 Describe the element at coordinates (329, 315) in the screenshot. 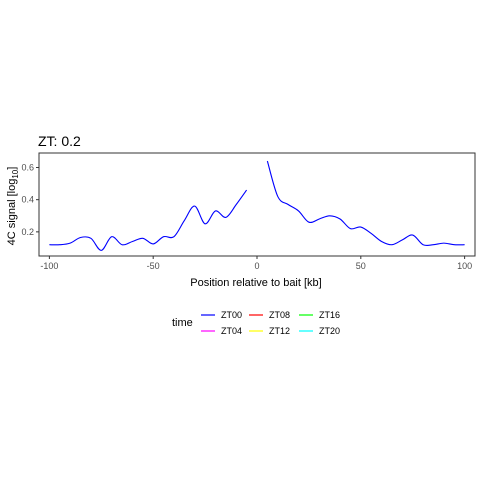

I see `legend-label-zt16: ZT16` at that location.